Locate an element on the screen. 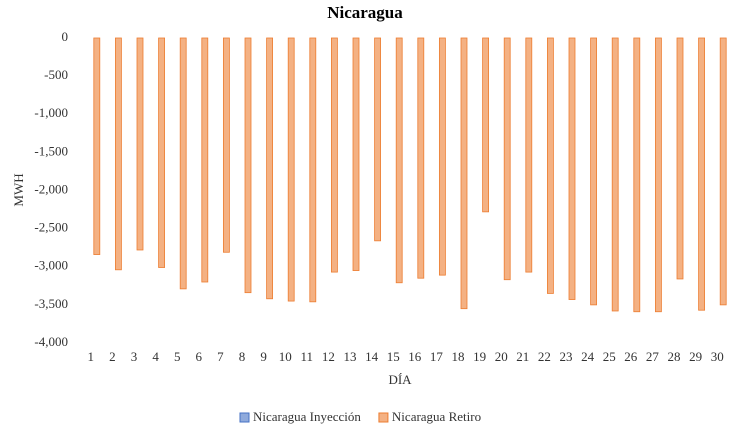 The height and width of the screenshot is (429, 730). y-tick-label: -3,000 is located at coordinates (51, 265).